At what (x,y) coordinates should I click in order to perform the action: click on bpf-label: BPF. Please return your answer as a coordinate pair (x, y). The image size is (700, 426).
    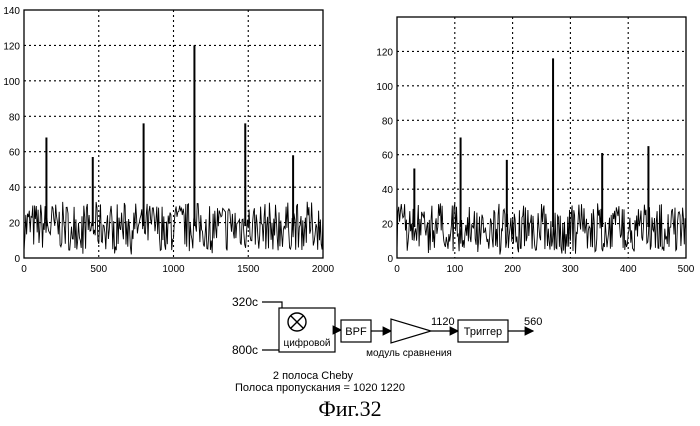
    Looking at the image, I should click on (356, 332).